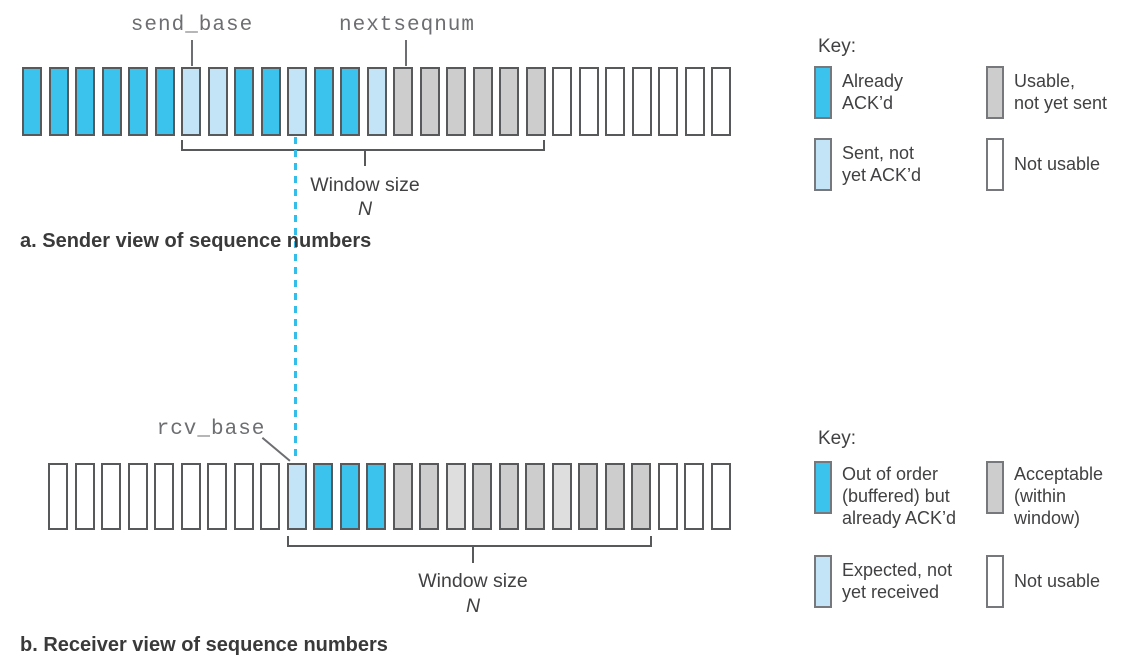 The image size is (1122, 671). Describe the element at coordinates (192, 25) in the screenshot. I see `send-base-label: send_base` at that location.